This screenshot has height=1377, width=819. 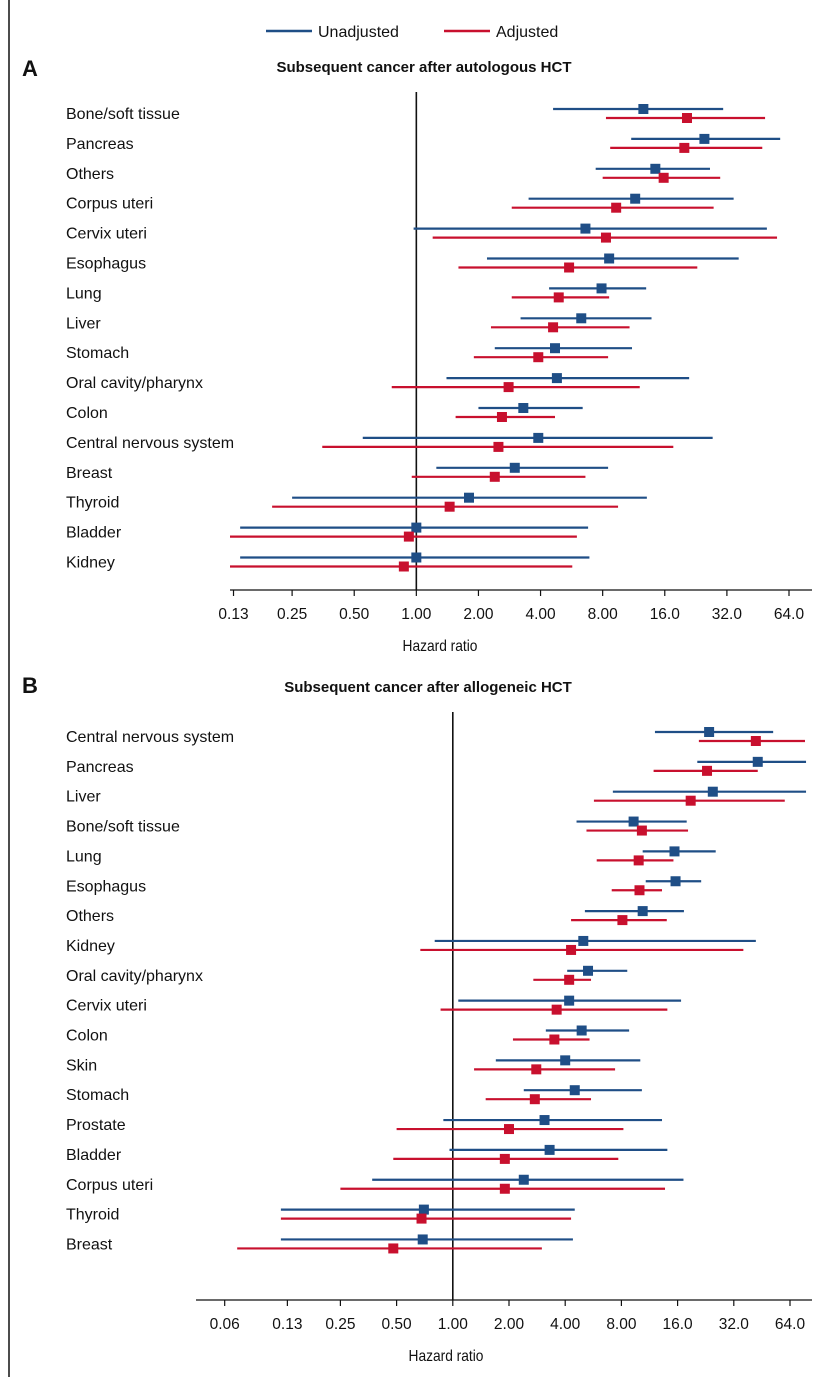 I want to click on panel-a-unadjusted-point-thyroid, so click(x=469, y=497).